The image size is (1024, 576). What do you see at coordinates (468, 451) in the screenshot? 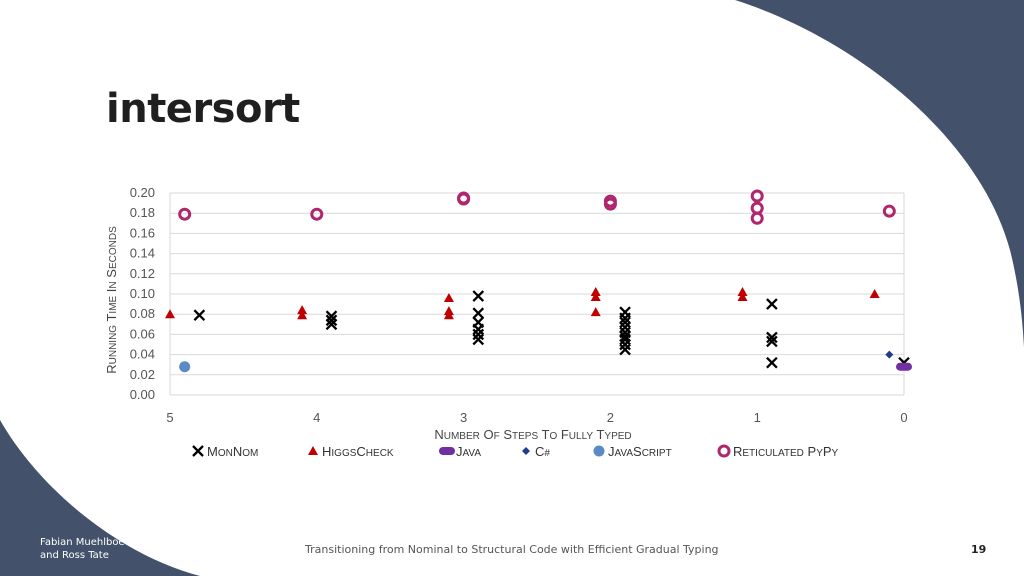
I see `legend-label: JAVA` at bounding box center [468, 451].